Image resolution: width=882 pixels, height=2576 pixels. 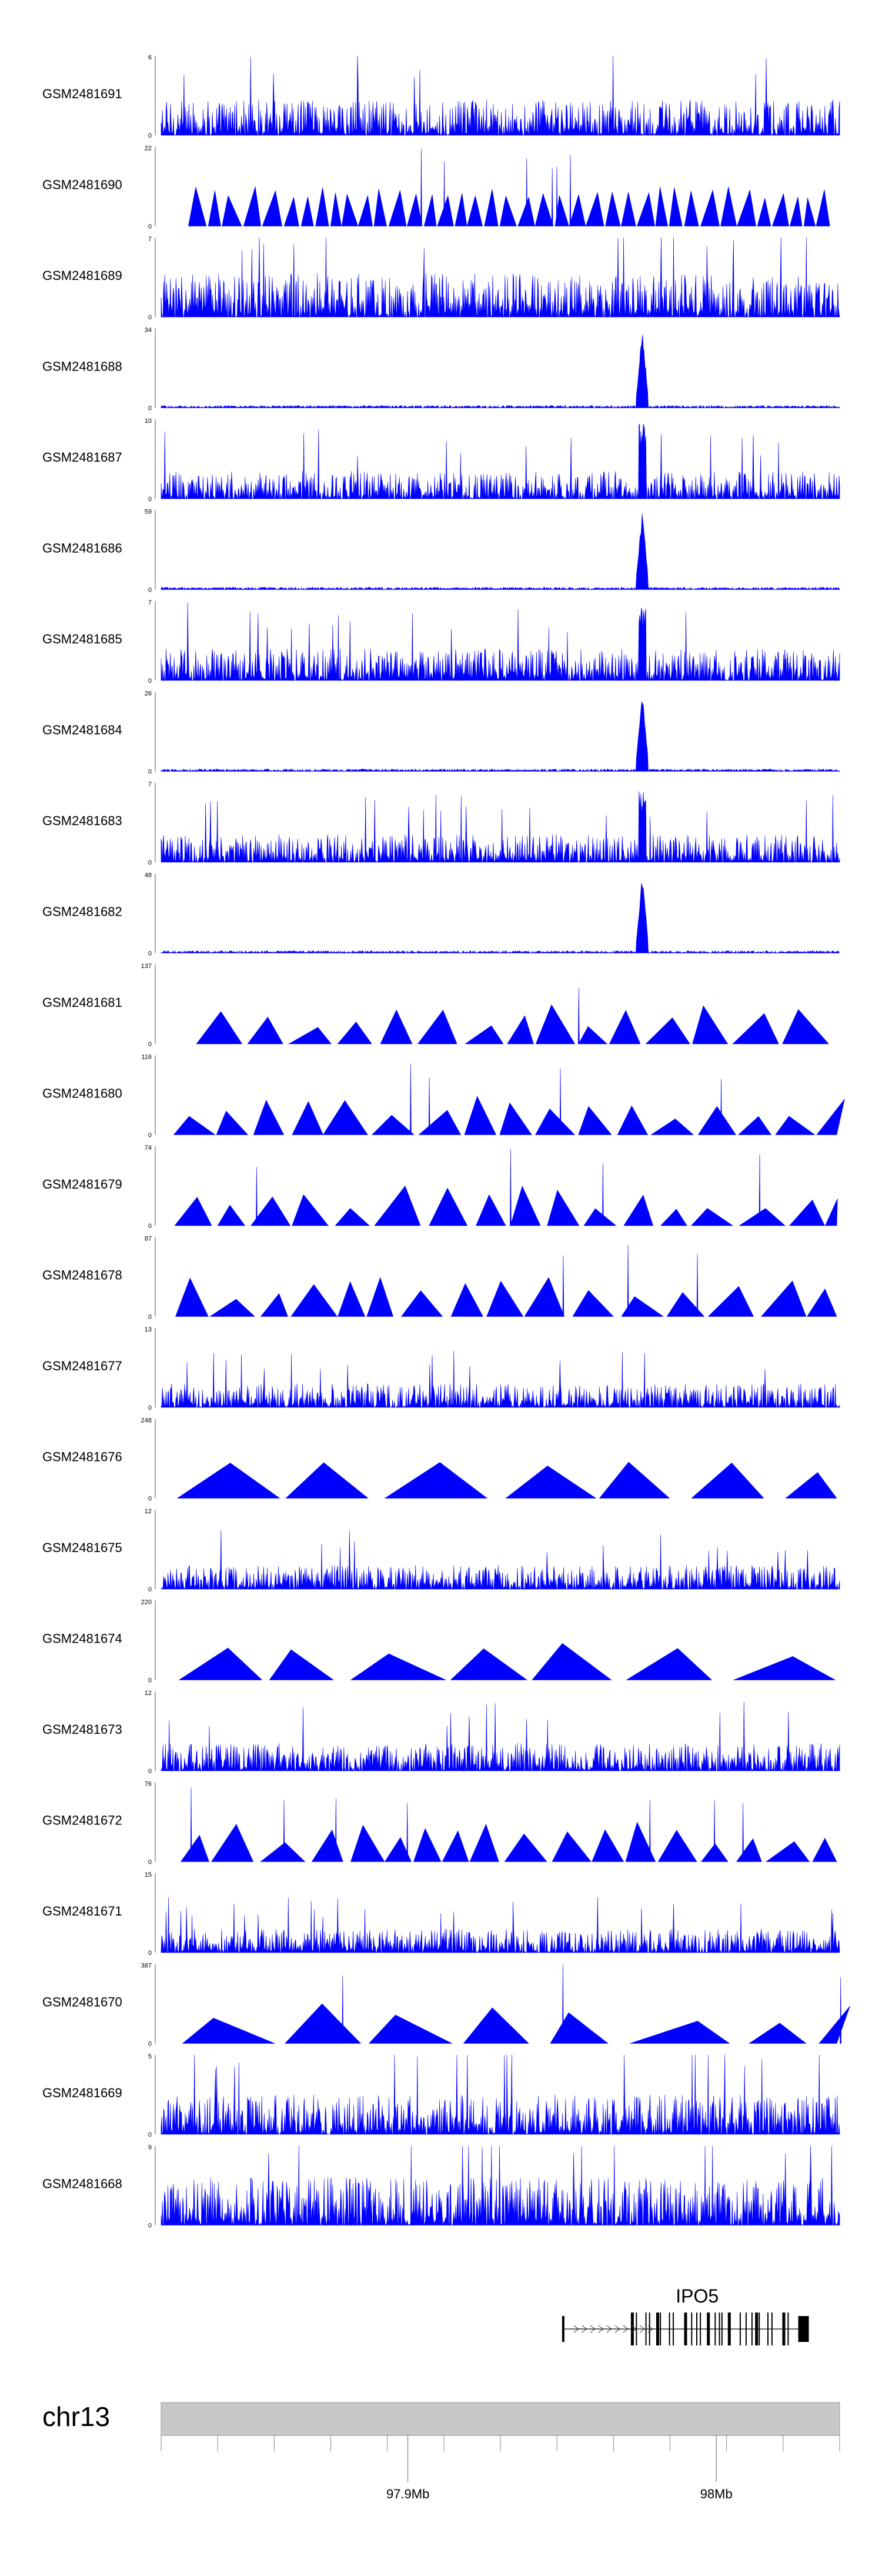 I want to click on y-max-label: 248, so click(x=146, y=1420).